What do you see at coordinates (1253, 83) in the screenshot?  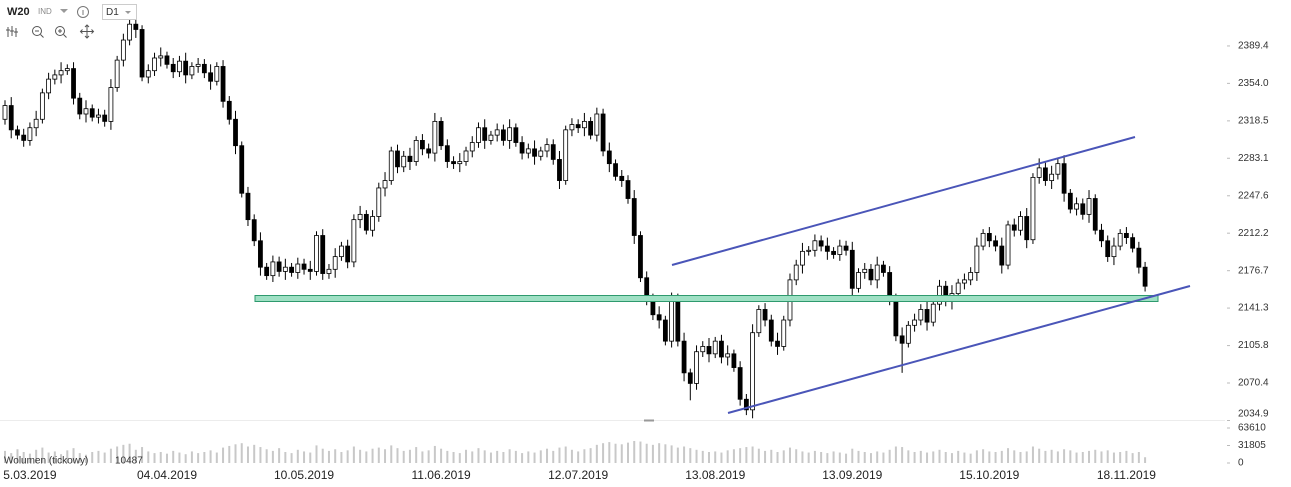 I see `y-tick-label: 2354.0` at bounding box center [1253, 83].